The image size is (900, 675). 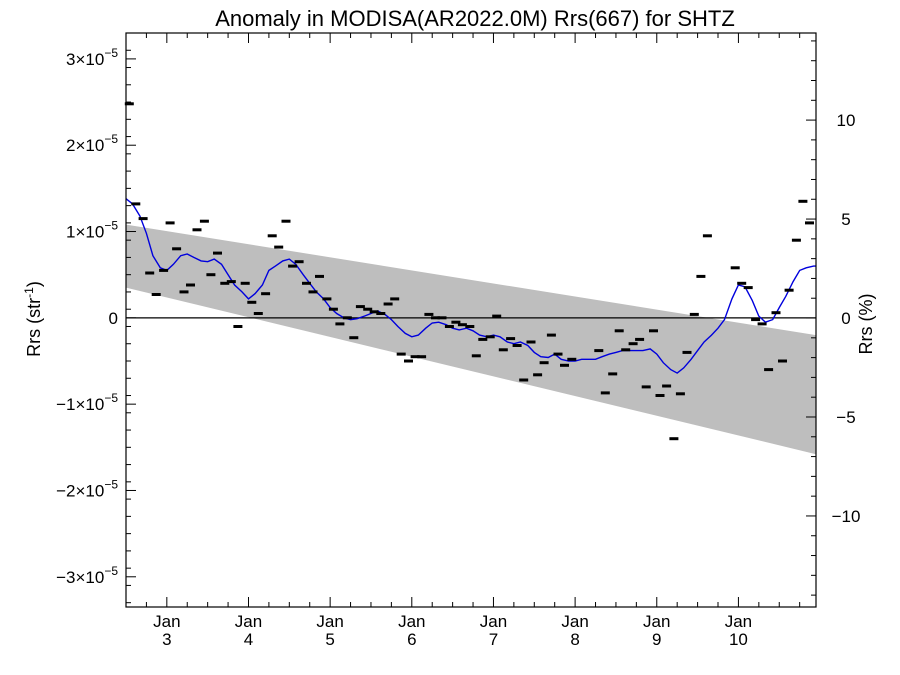 I want to click on y-left-tick-label: 2×10⁻⁵, so click(x=92, y=143).